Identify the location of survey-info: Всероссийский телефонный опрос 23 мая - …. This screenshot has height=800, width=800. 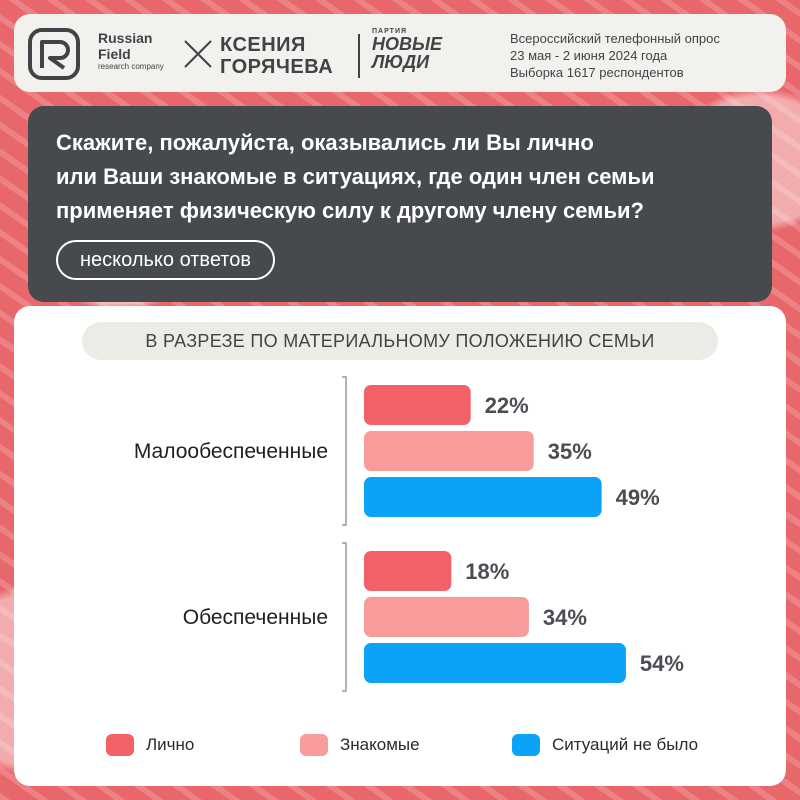
(635, 55).